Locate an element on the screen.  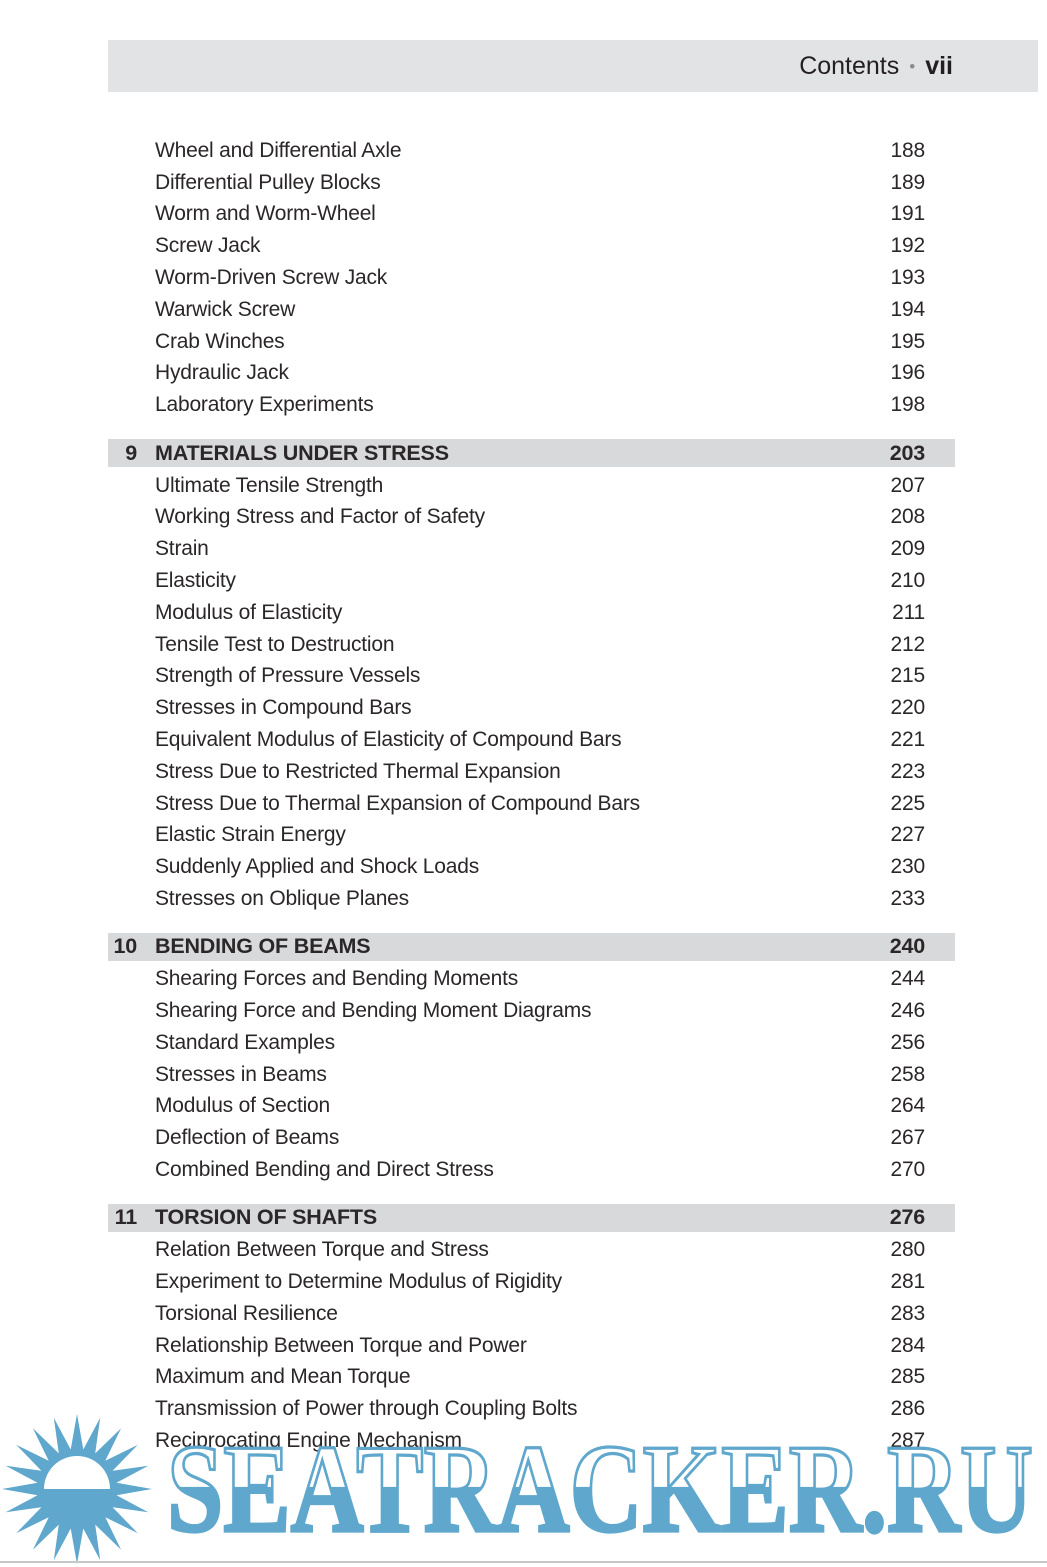
entry-page-number: 189 is located at coordinates (908, 182).